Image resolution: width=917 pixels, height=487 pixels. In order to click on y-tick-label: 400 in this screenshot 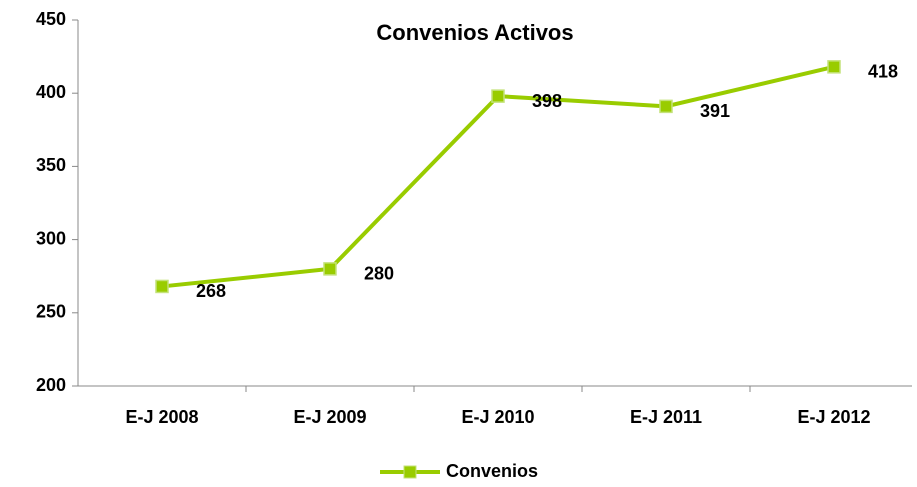, I will do `click(51, 92)`.